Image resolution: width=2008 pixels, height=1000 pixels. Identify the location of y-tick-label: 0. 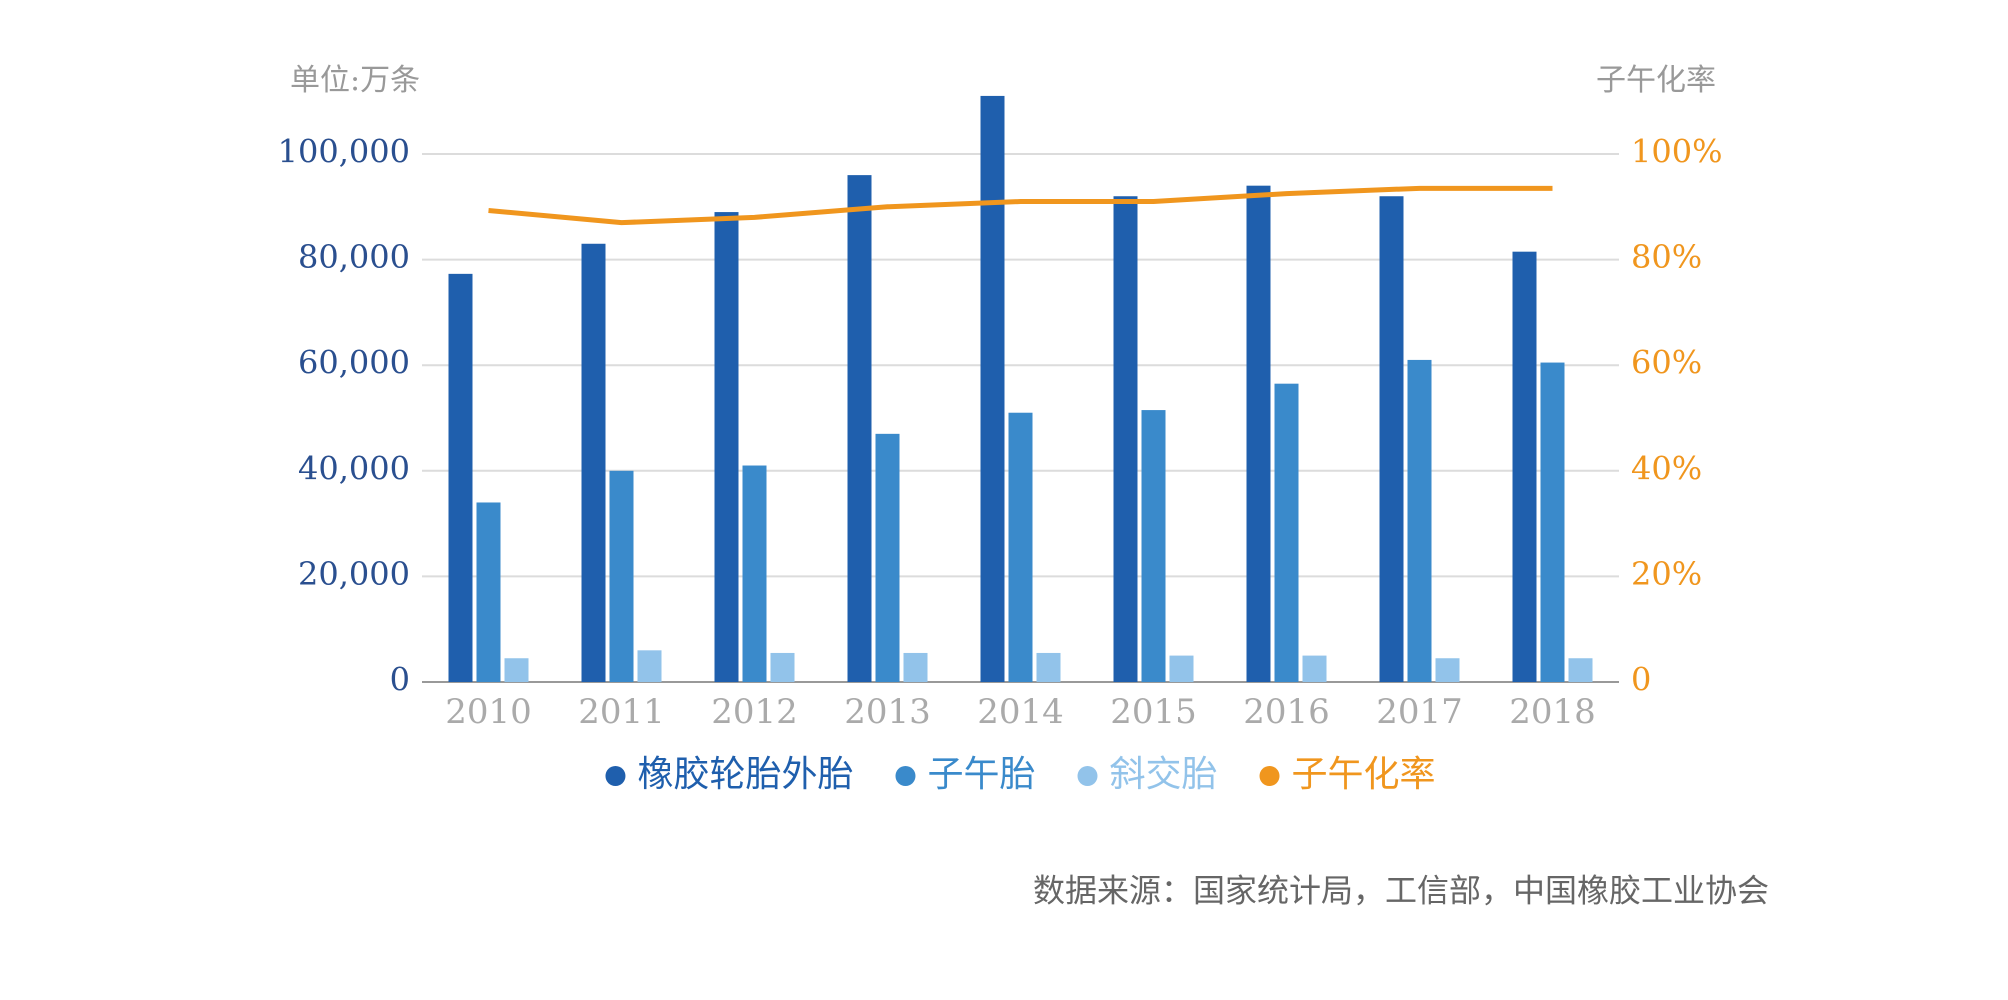
(400, 680).